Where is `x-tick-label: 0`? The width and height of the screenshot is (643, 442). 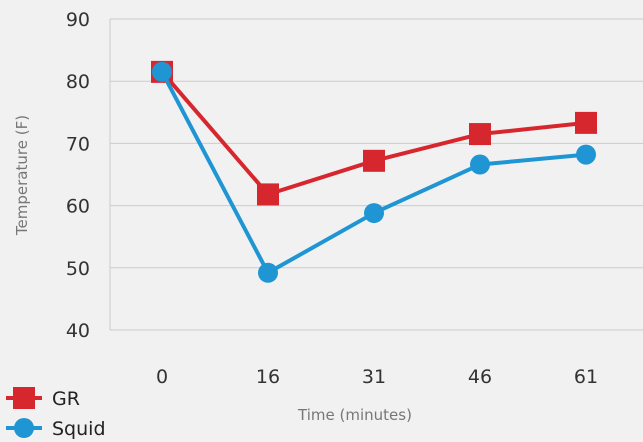
x-tick-label: 0 is located at coordinates (162, 377).